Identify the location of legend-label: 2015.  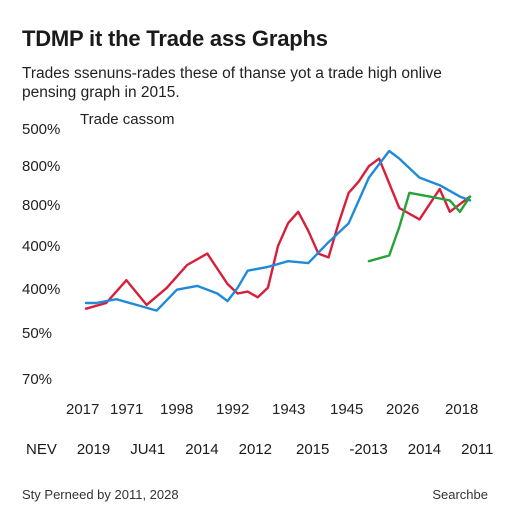
(313, 449).